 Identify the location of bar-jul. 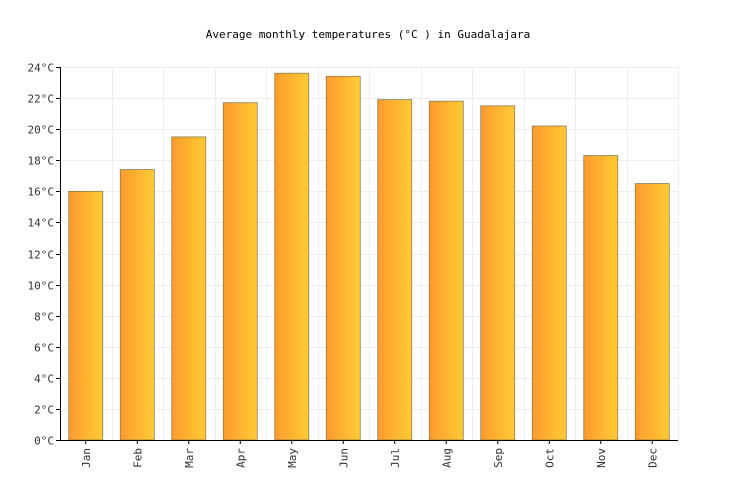
(395, 270).